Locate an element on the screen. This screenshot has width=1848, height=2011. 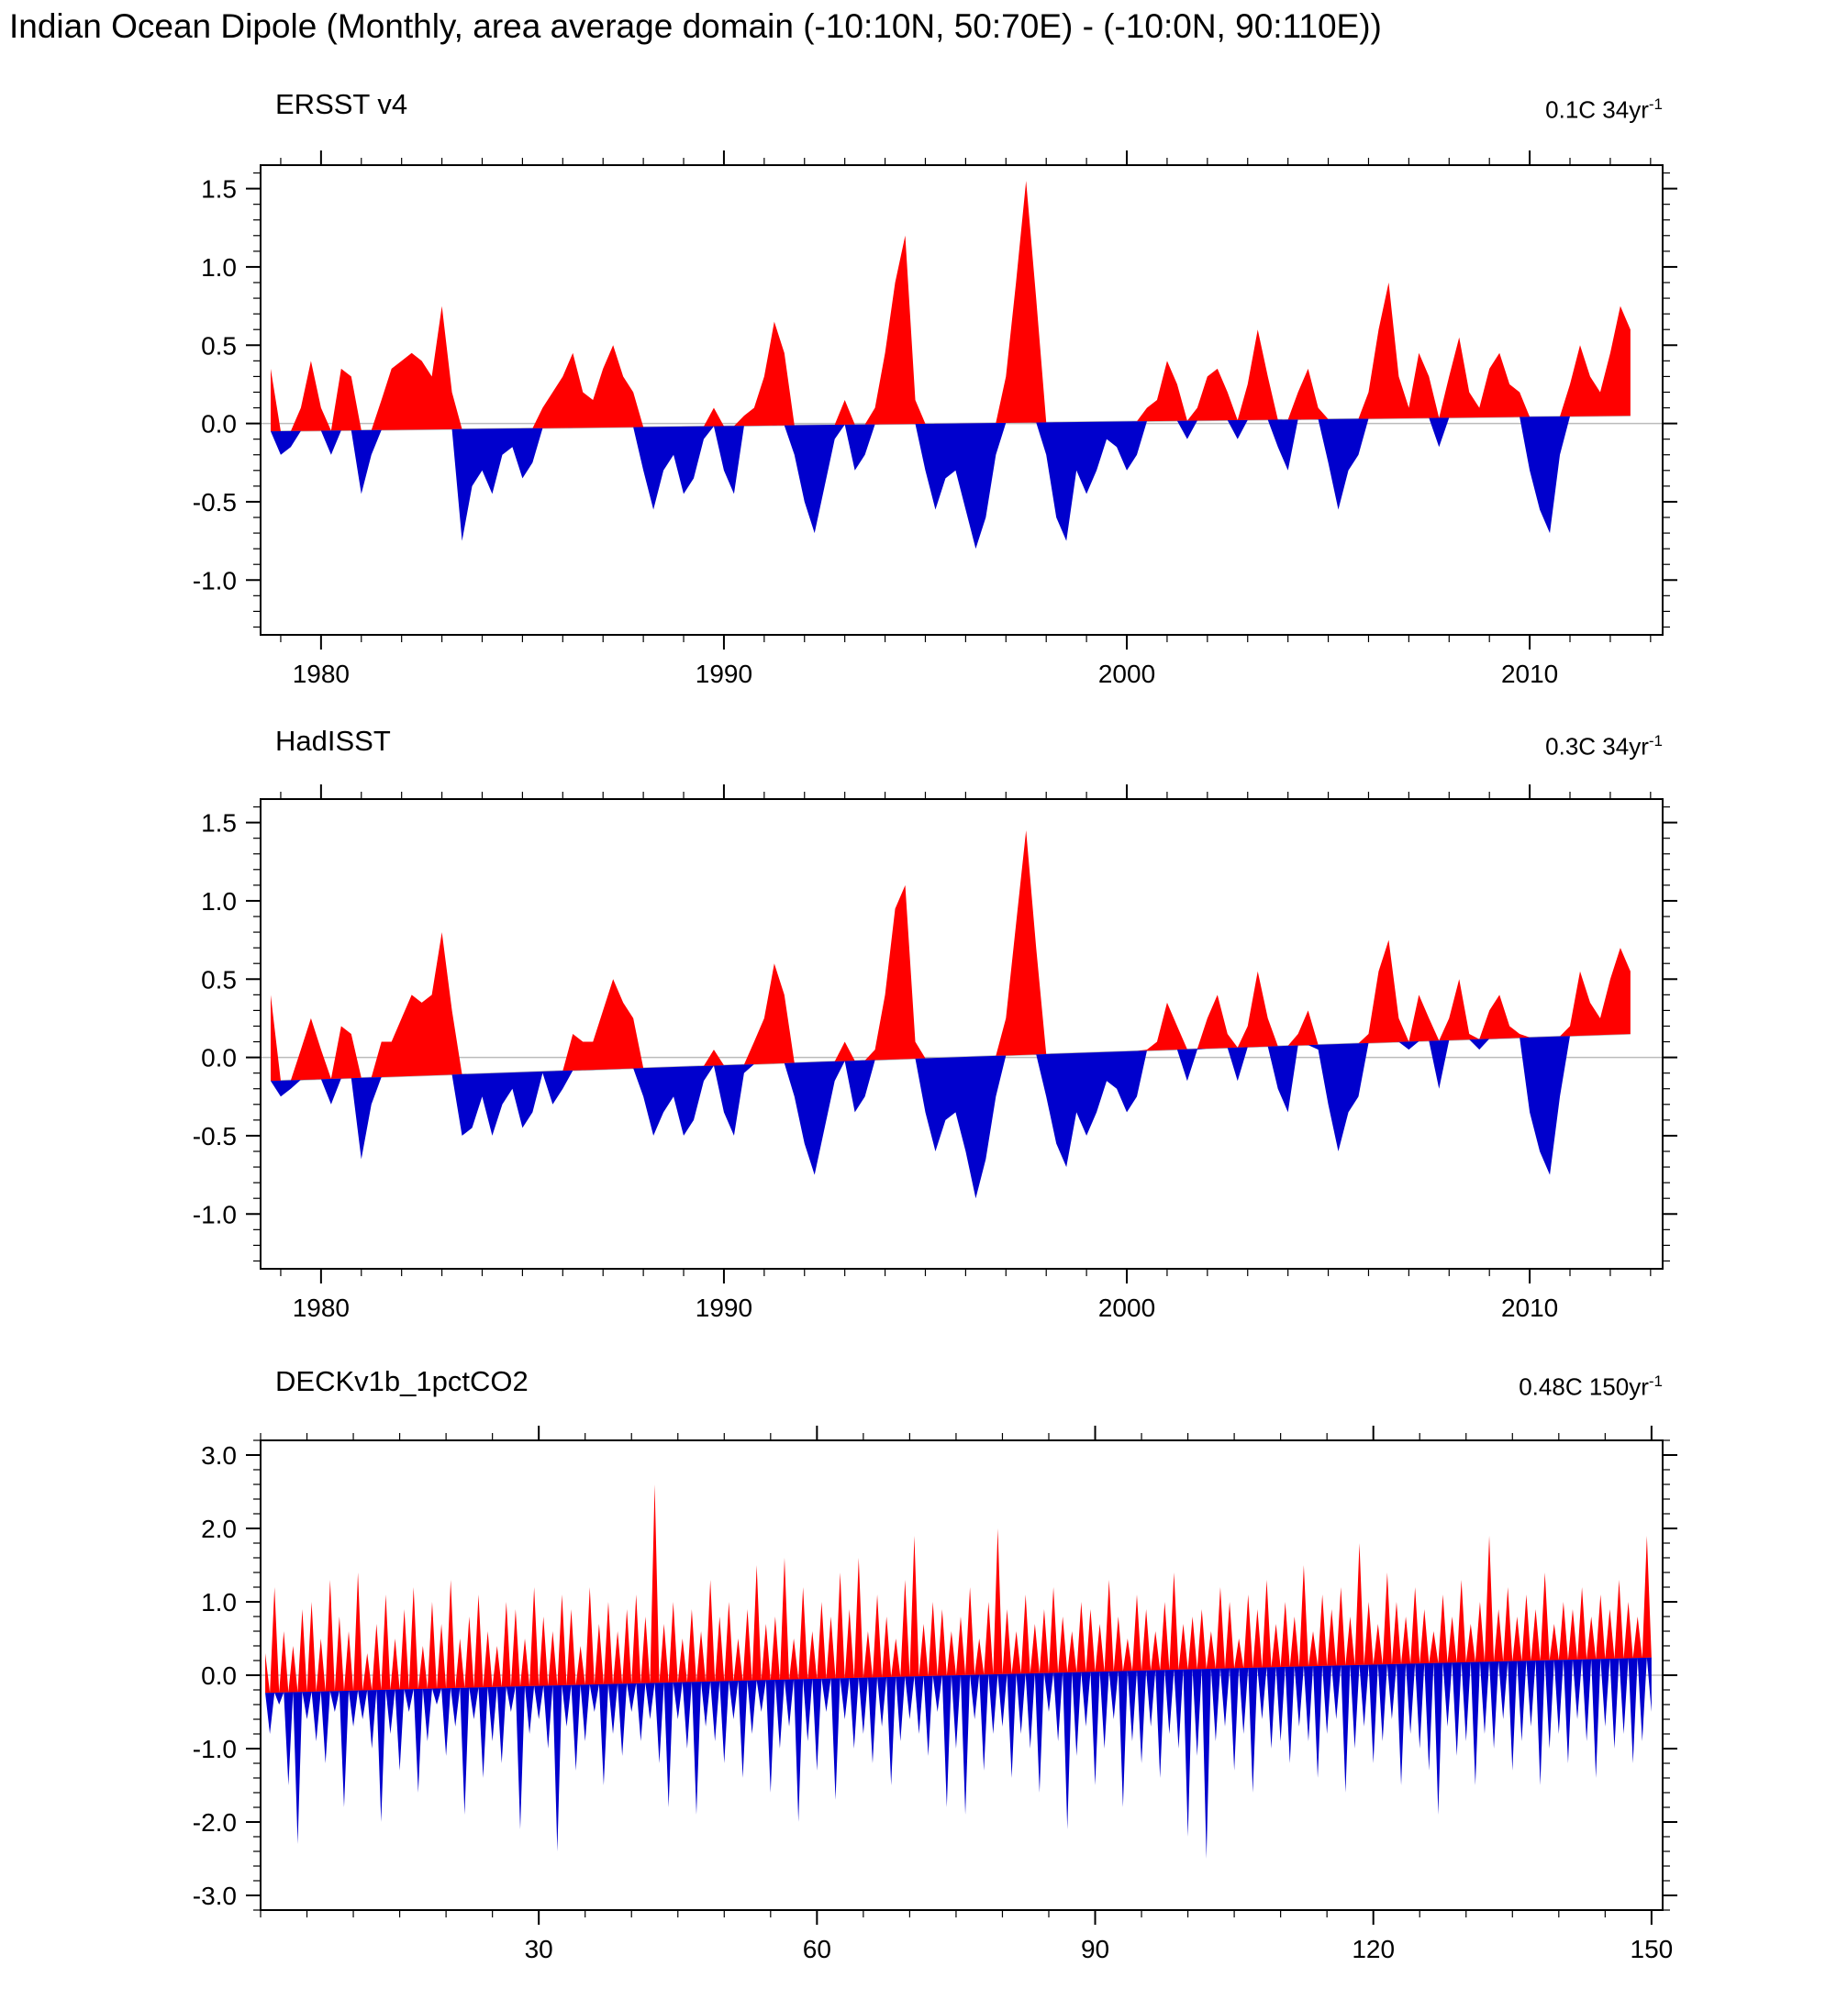
svg-text: -3.0 is located at coordinates (215, 1896).